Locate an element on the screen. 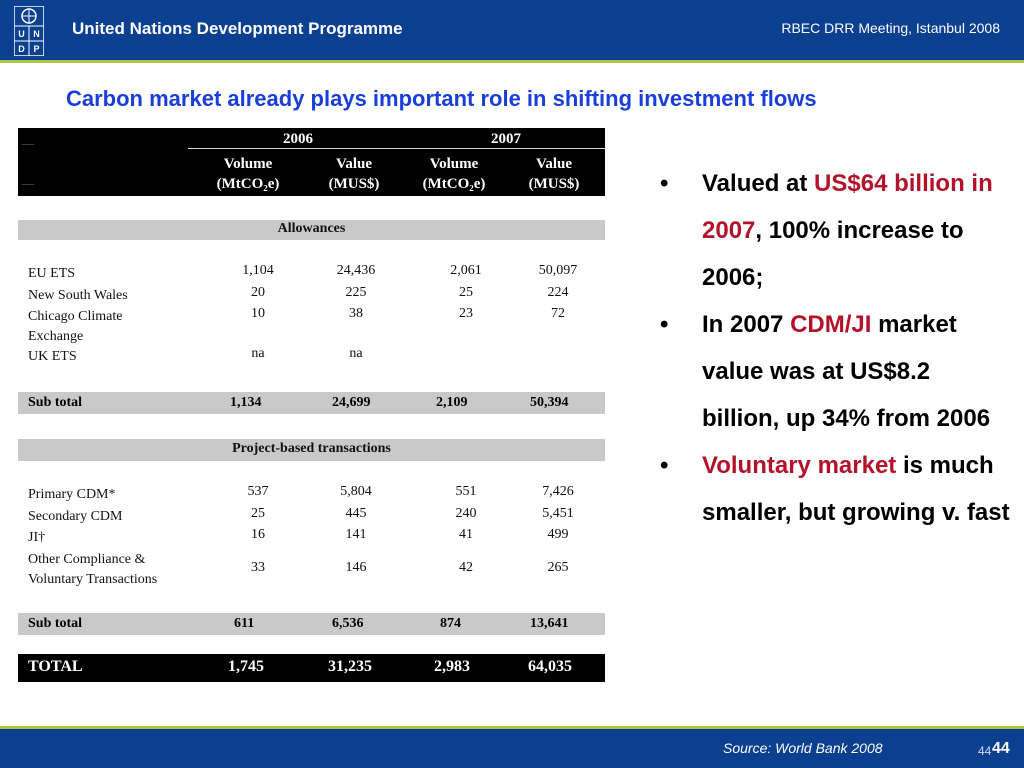 Image resolution: width=1024 pixels, height=768 pixels. table-cell: 5,451 is located at coordinates (558, 513).